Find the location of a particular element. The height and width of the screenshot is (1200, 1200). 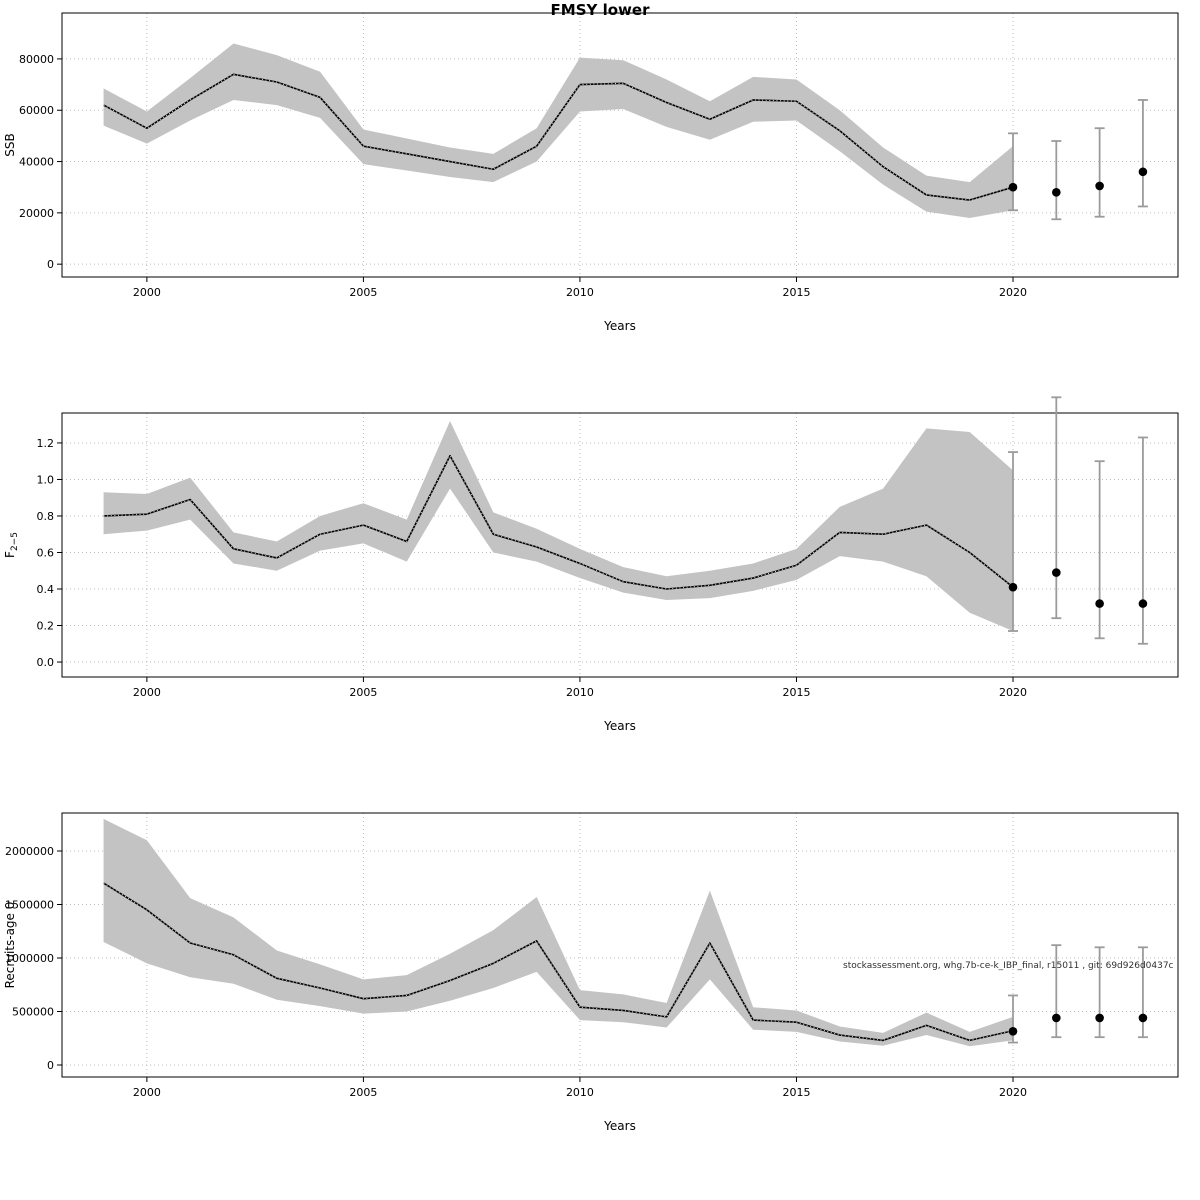

y-tick-label: 80000 is located at coordinates (36, 59).